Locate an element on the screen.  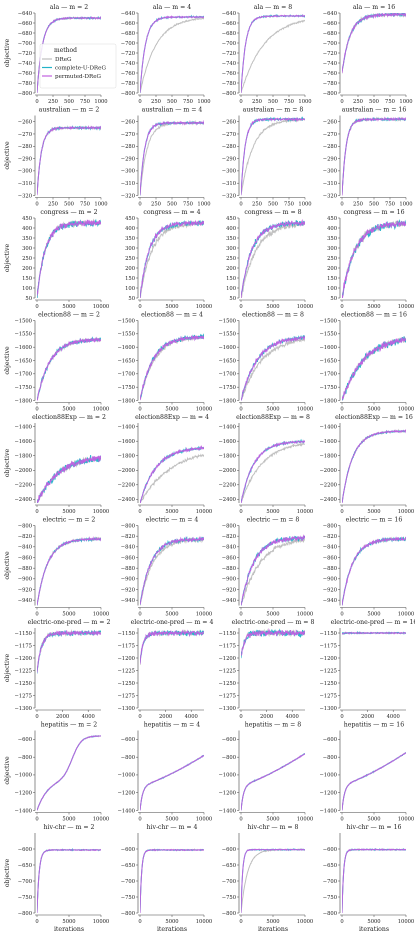
y-tick-label: −680 is located at coordinates (128, 34).